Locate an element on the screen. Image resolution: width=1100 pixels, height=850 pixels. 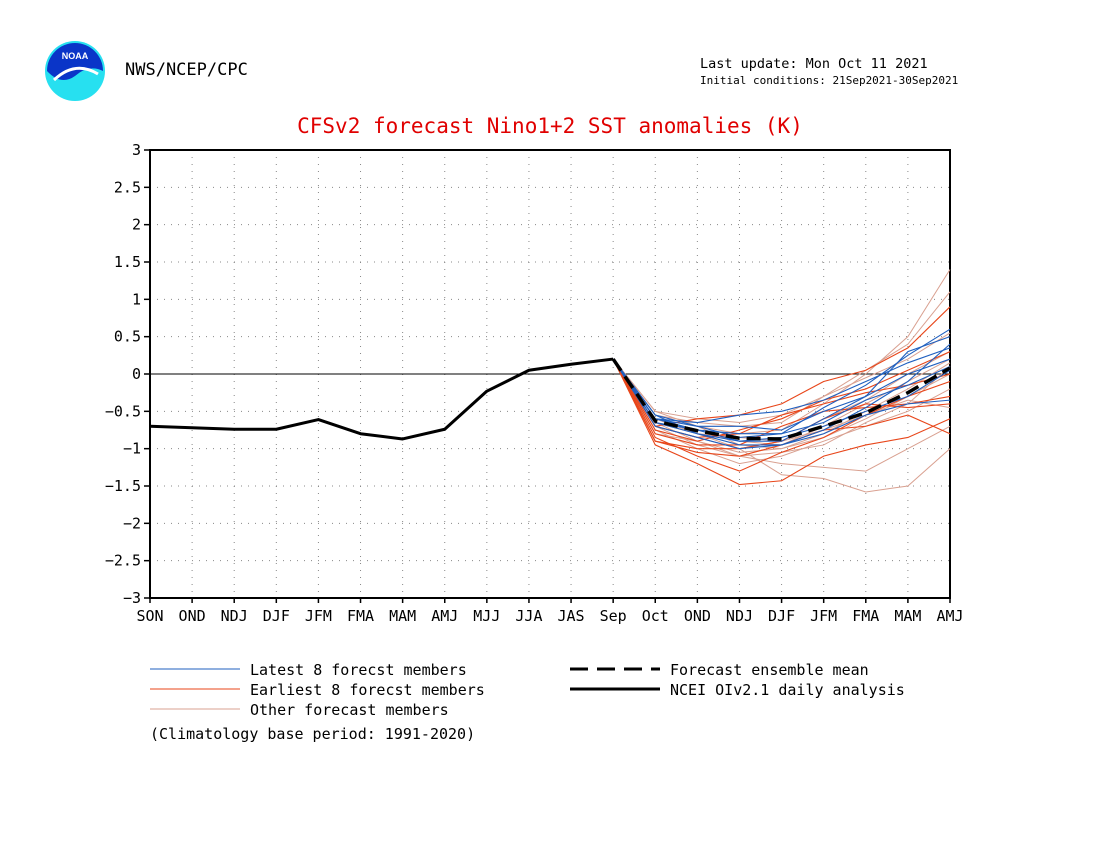
y-tick-label: 1 is located at coordinates (136, 299).